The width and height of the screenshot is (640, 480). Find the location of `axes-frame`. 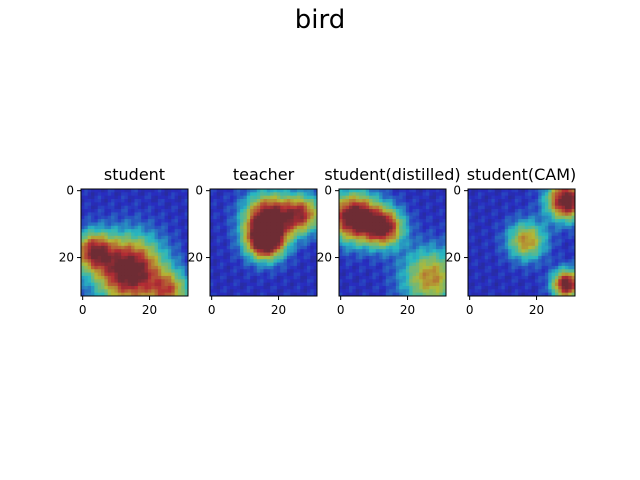

axes-frame is located at coordinates (134, 242).